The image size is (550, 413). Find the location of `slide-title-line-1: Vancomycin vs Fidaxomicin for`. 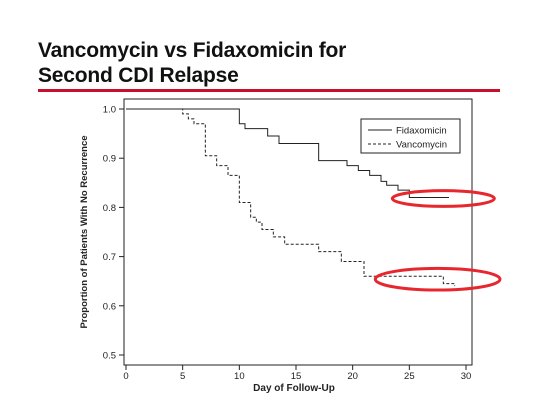

slide-title-line-1: Vancomycin vs Fidaxomicin for is located at coordinates (192, 50).